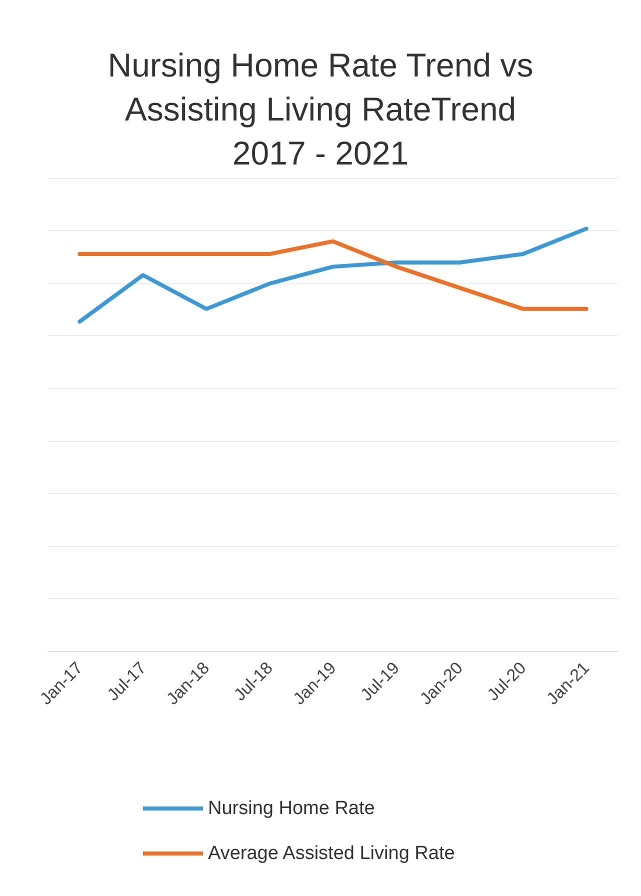 The height and width of the screenshot is (896, 641). Describe the element at coordinates (321, 109) in the screenshot. I see `chart-title: Nursing Home Rate Trend vs Assisting Living RateTrend 2017 - 2021` at that location.